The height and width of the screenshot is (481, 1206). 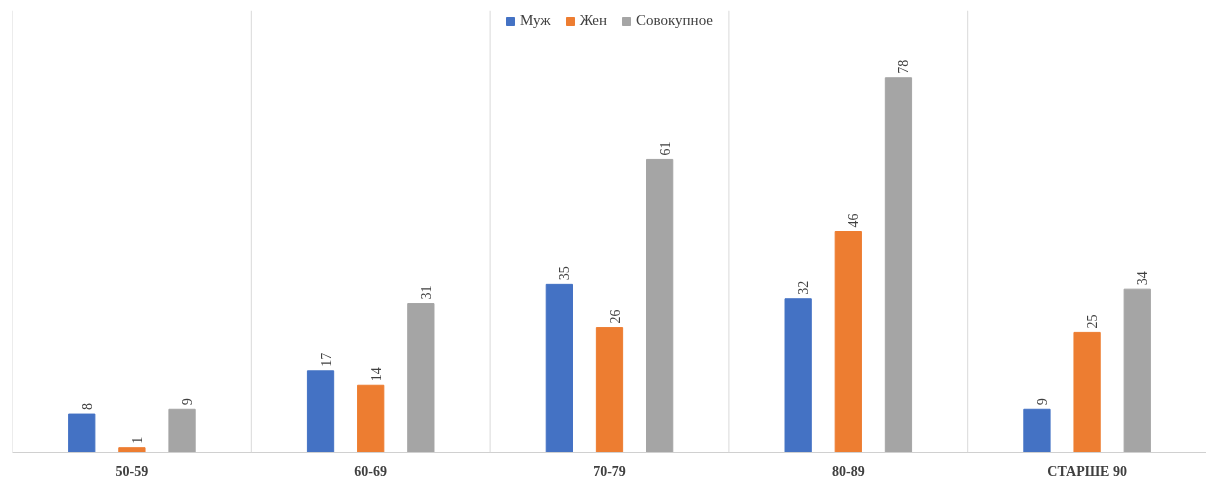 What do you see at coordinates (609, 471) in the screenshot?
I see `x-tick-label: 70-79` at bounding box center [609, 471].